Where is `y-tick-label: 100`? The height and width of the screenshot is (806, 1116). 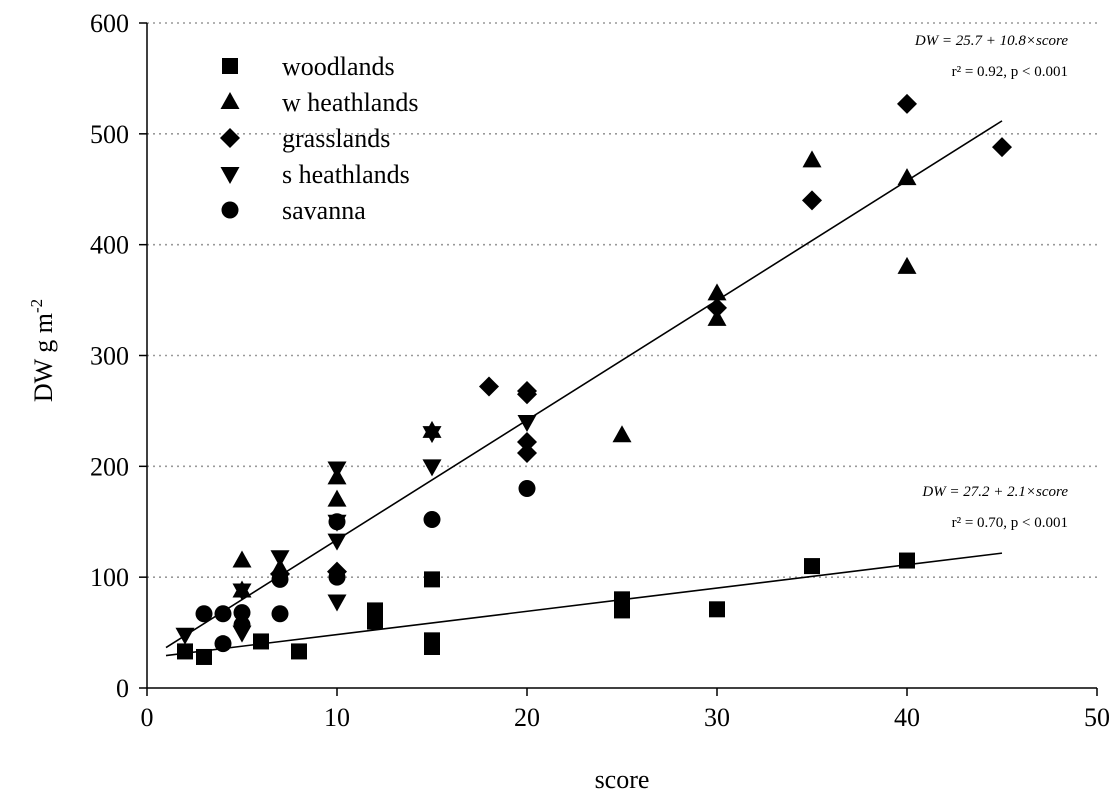
y-tick-label: 100 is located at coordinates (109, 577).